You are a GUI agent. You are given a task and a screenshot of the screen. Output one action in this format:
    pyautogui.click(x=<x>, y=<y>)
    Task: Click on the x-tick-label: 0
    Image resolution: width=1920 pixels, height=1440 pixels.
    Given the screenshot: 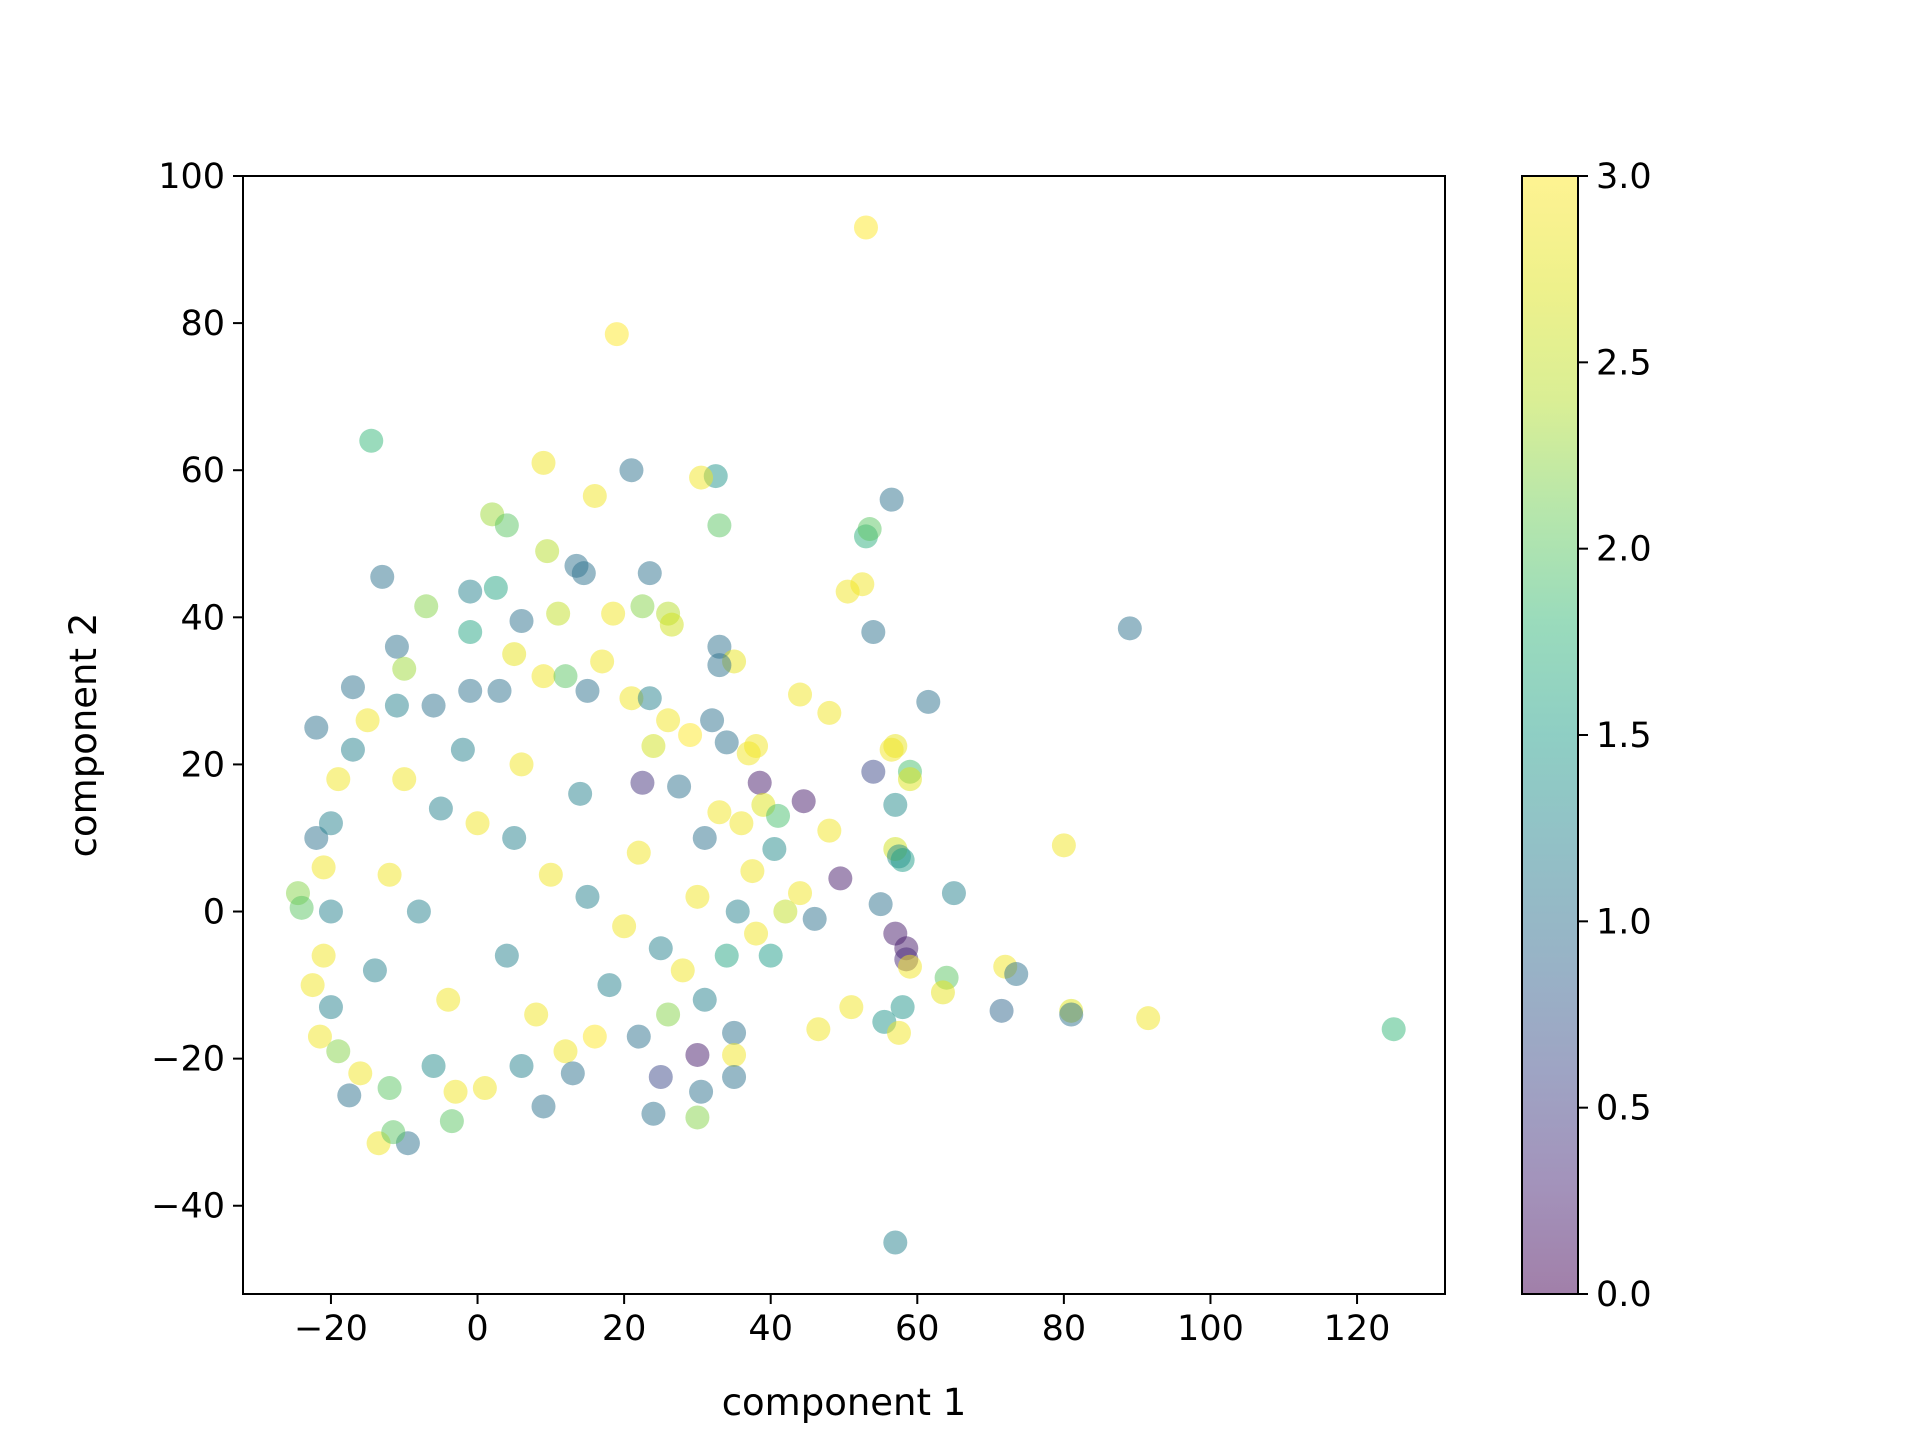 What is the action you would take?
    pyautogui.click(x=477, y=1329)
    